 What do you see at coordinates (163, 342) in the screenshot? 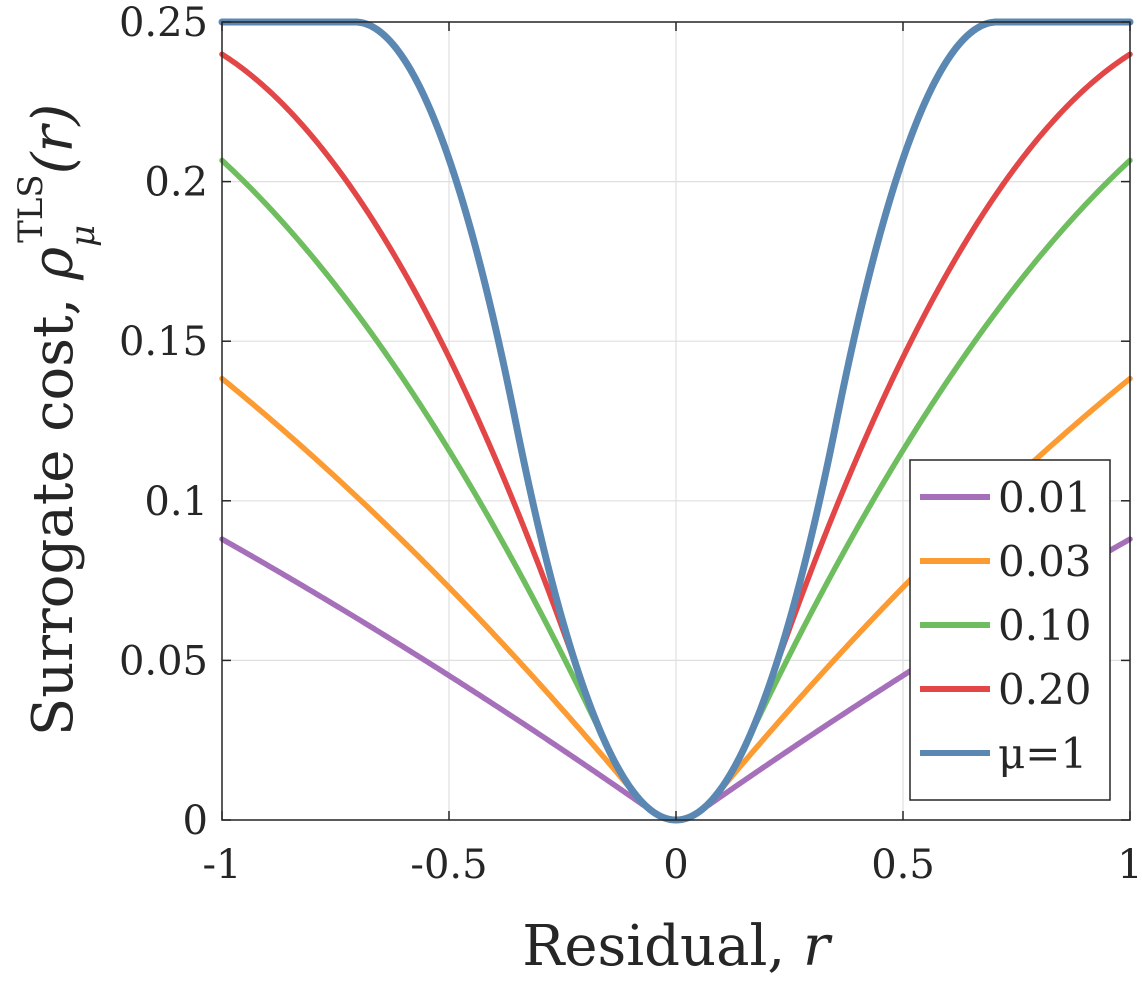
I see `y-tick-label: 0.15` at bounding box center [163, 342].